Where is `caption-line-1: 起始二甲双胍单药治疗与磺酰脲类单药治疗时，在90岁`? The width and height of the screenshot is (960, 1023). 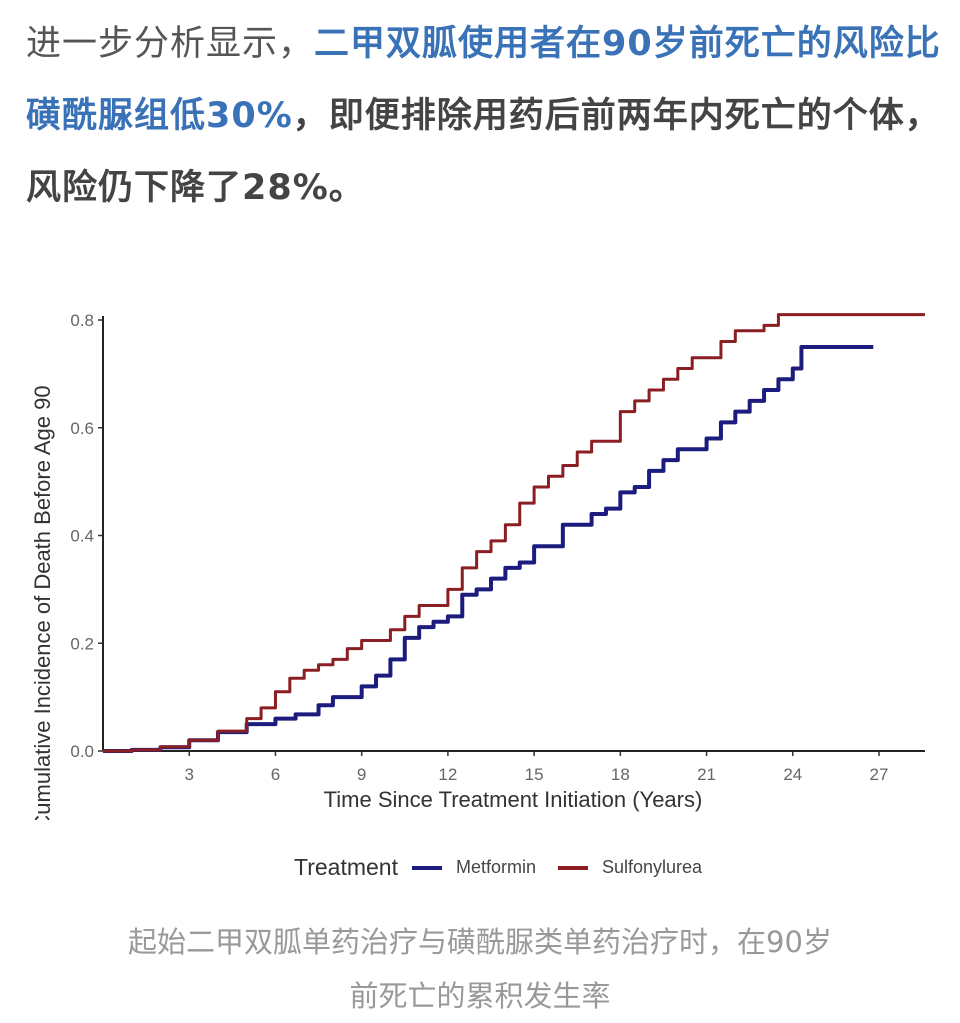
caption-line-1: 起始二甲双胍单药治疗与磺酰脲类单药治疗时，在90岁 is located at coordinates (480, 942).